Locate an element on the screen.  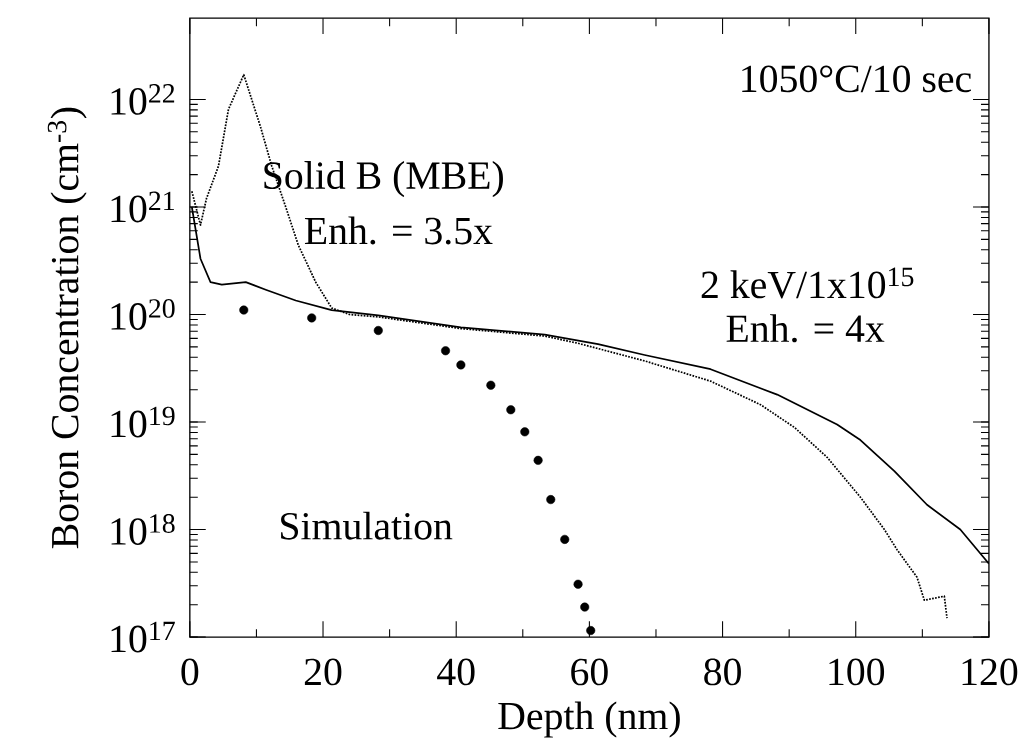
y-tick-label: 10$^{19}$ is located at coordinates (143, 422).